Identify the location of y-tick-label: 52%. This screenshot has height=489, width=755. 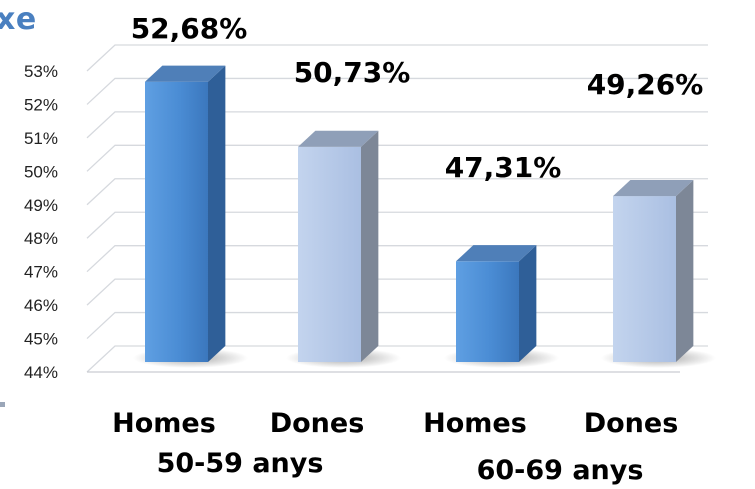
(41, 104).